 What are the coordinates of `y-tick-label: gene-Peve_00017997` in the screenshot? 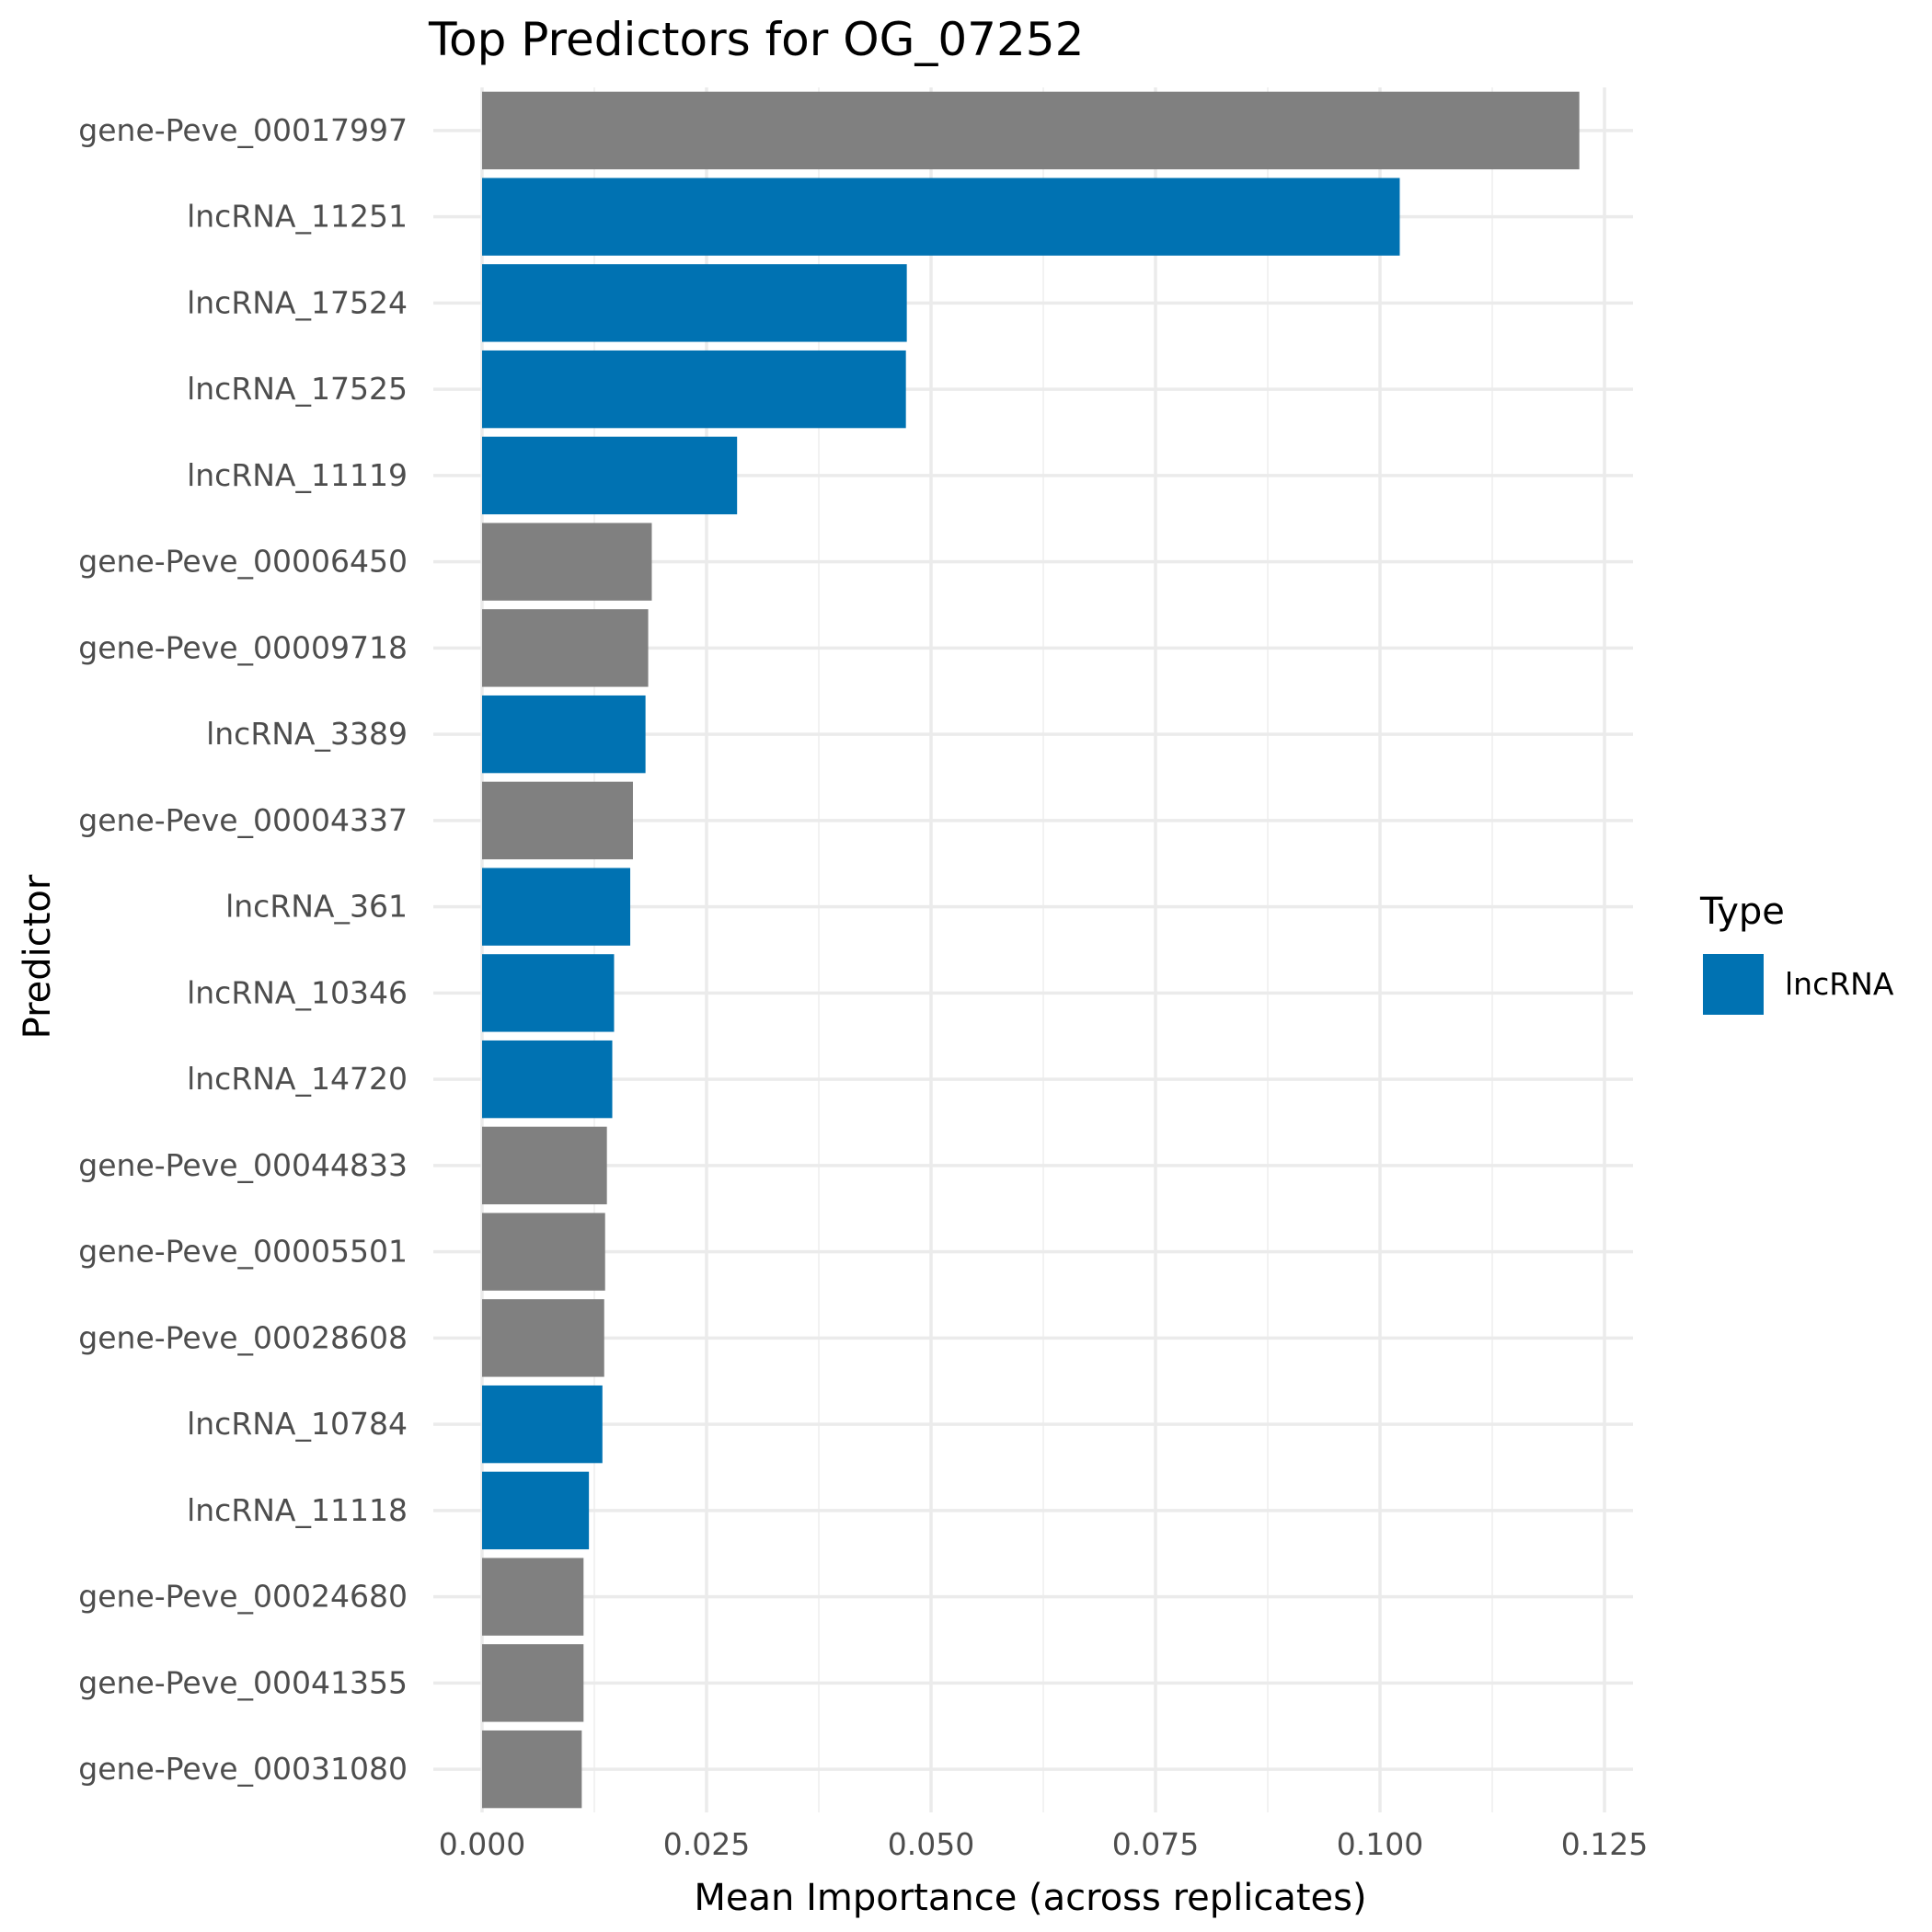 It's located at (243, 130).